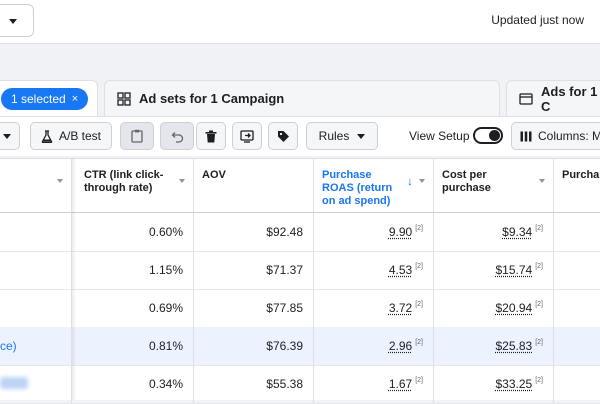  Describe the element at coordinates (80, 136) in the screenshot. I see `ab-test-label: A/B test` at that location.